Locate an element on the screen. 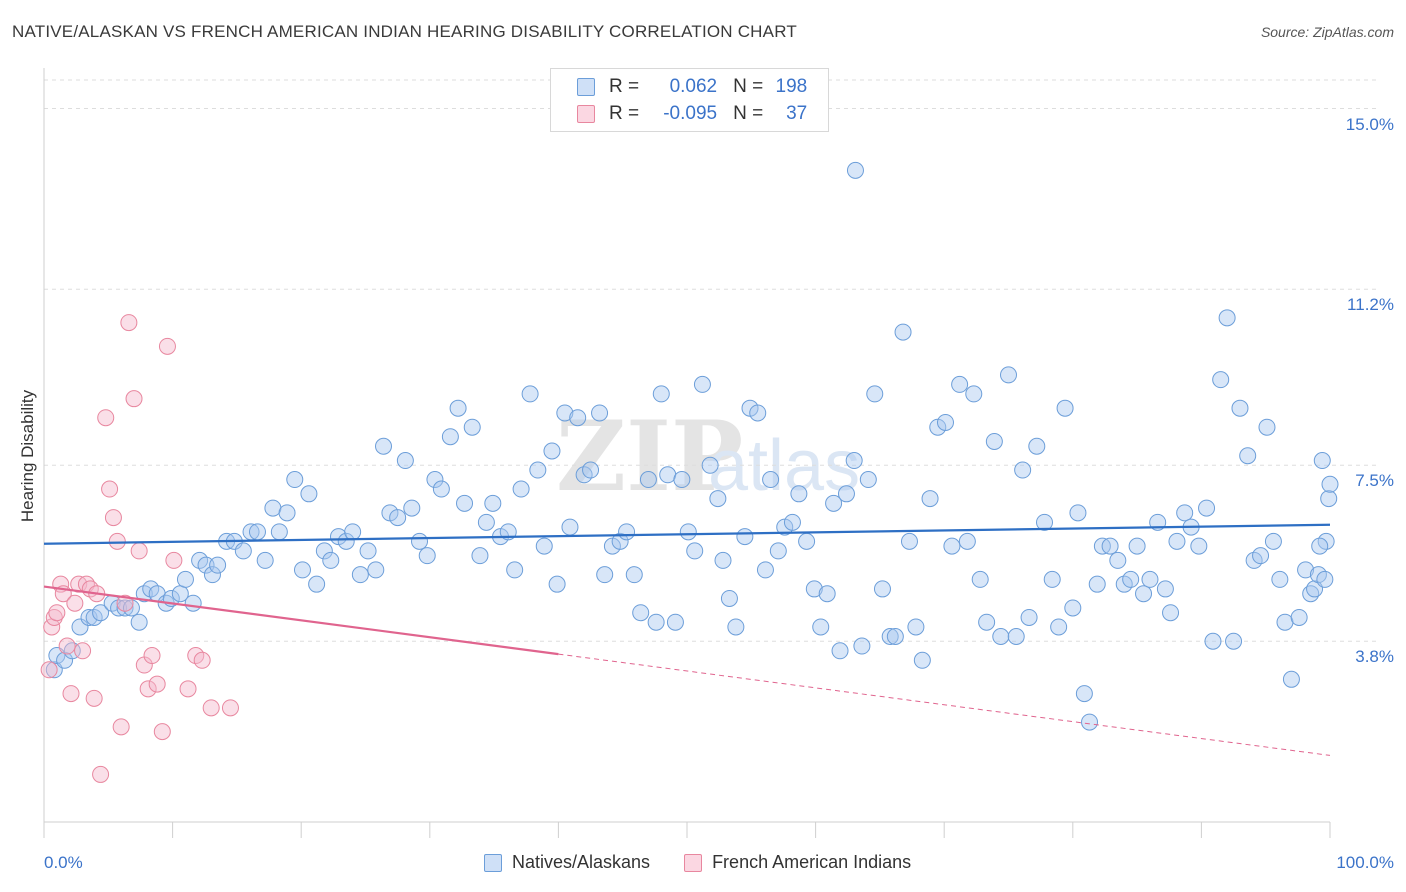 The width and height of the screenshot is (1406, 892). x-tick-label-max: 100.0% is located at coordinates (1365, 862).